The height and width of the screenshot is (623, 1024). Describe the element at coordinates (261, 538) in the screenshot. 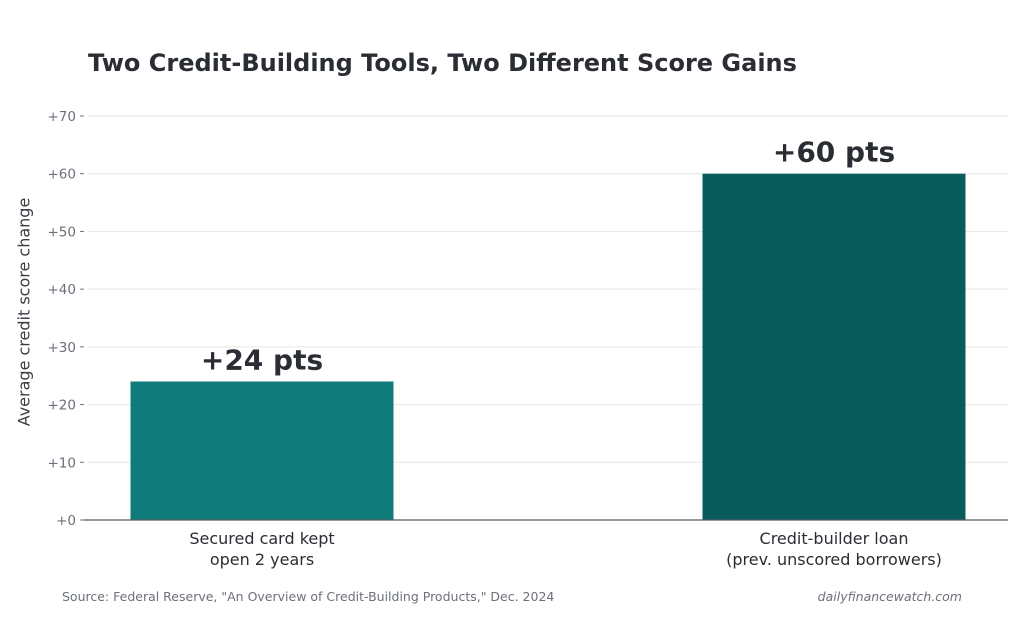

I see `x-tick-label-line: Secured card kept` at that location.